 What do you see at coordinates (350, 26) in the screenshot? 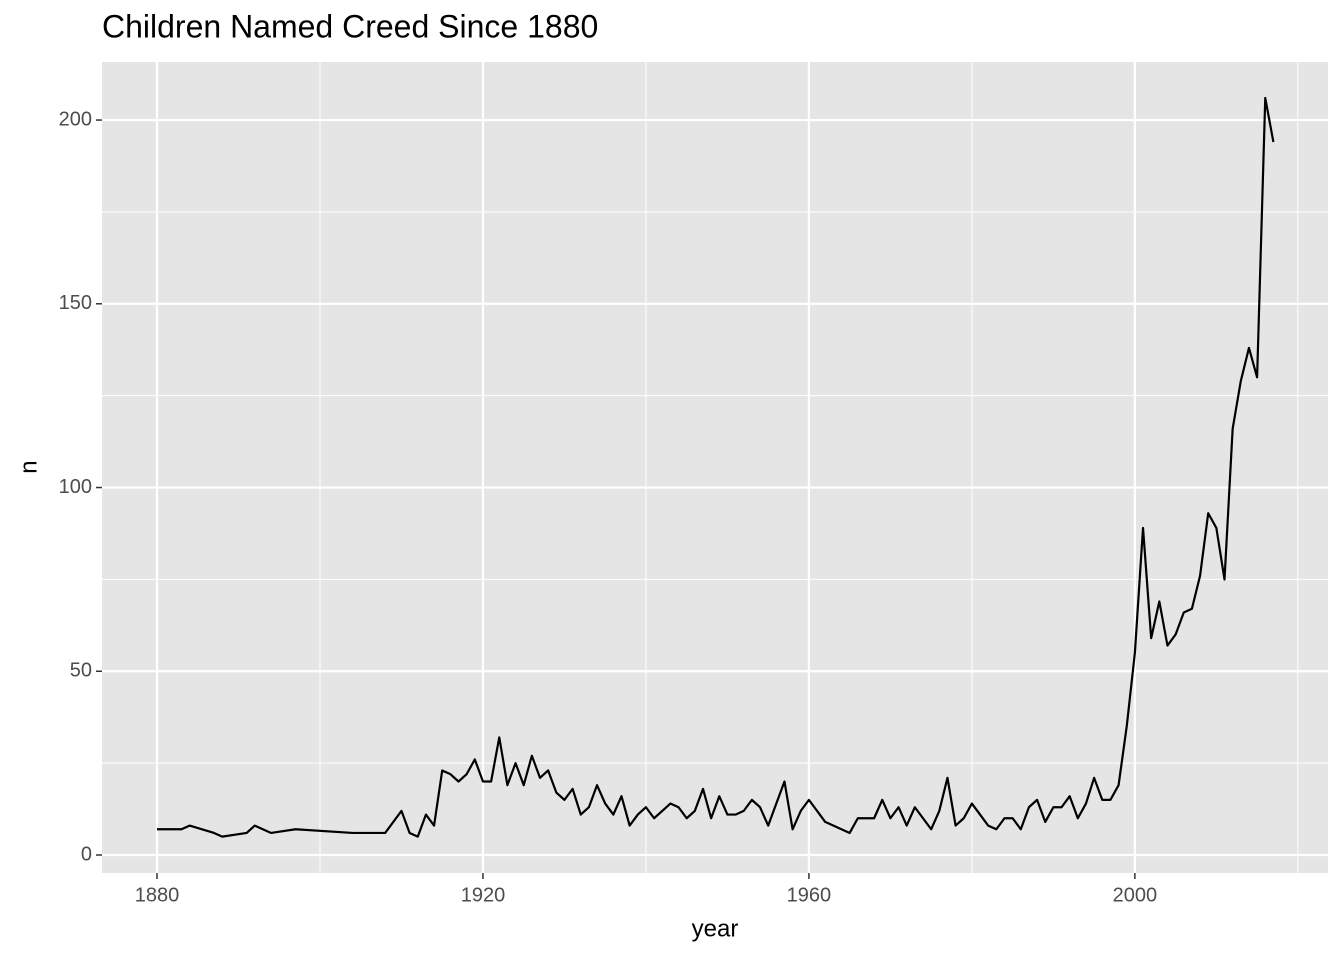
I see `chart-title: Children Named Creed Since 1880` at bounding box center [350, 26].